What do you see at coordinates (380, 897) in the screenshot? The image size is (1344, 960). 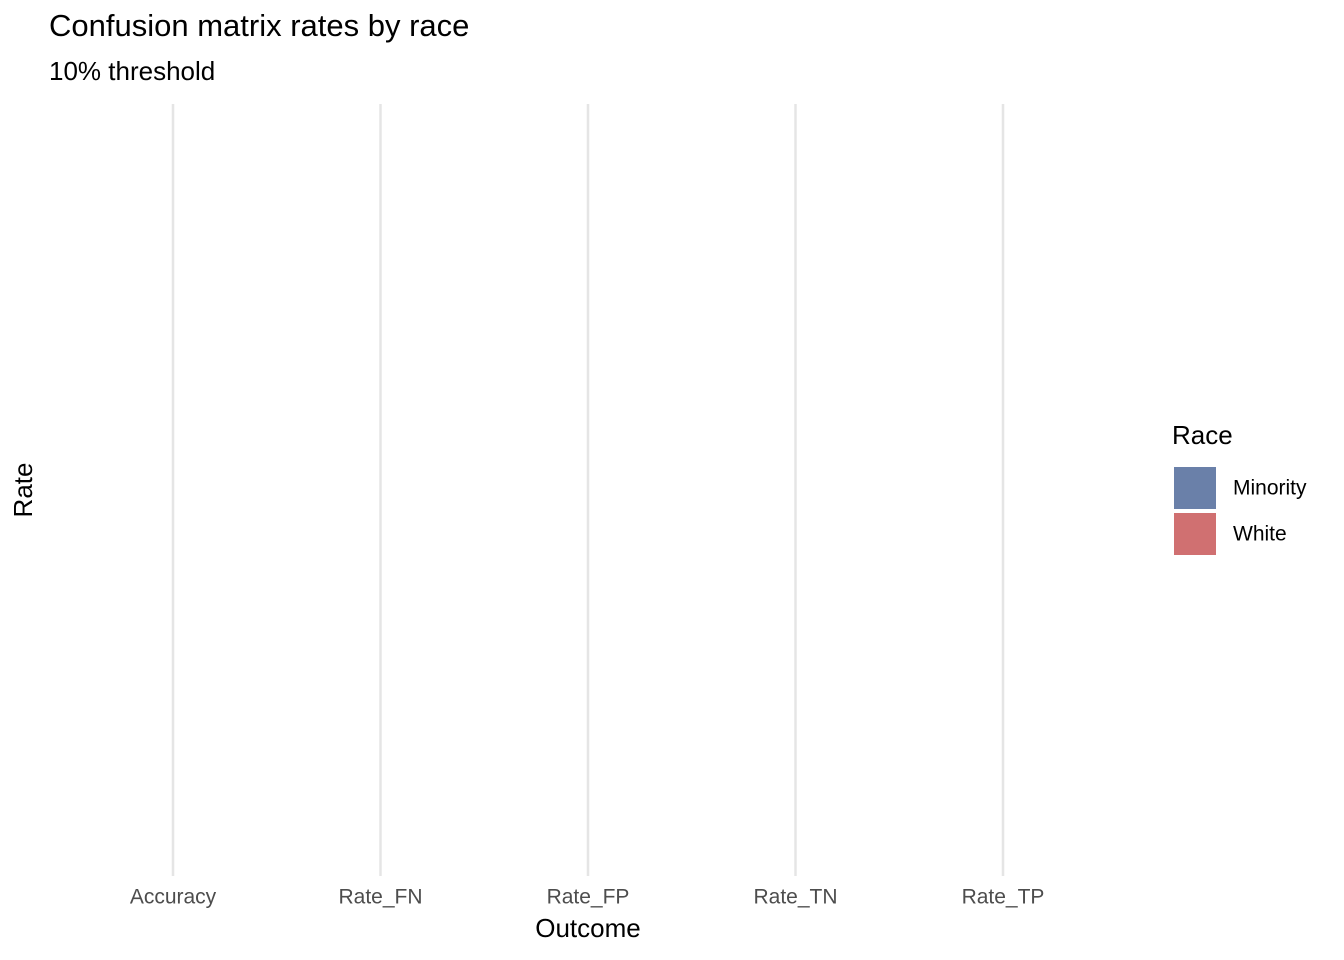 I see `x-tick-label: Rate_FN` at bounding box center [380, 897].